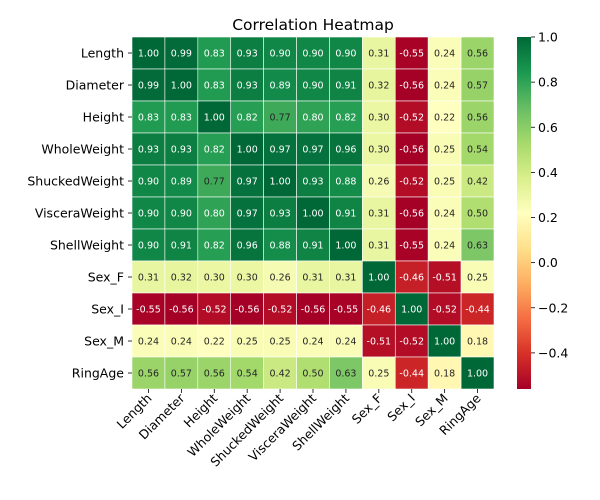  What do you see at coordinates (313, 25) in the screenshot?
I see `chart-title: Correlation Heatmap` at bounding box center [313, 25].